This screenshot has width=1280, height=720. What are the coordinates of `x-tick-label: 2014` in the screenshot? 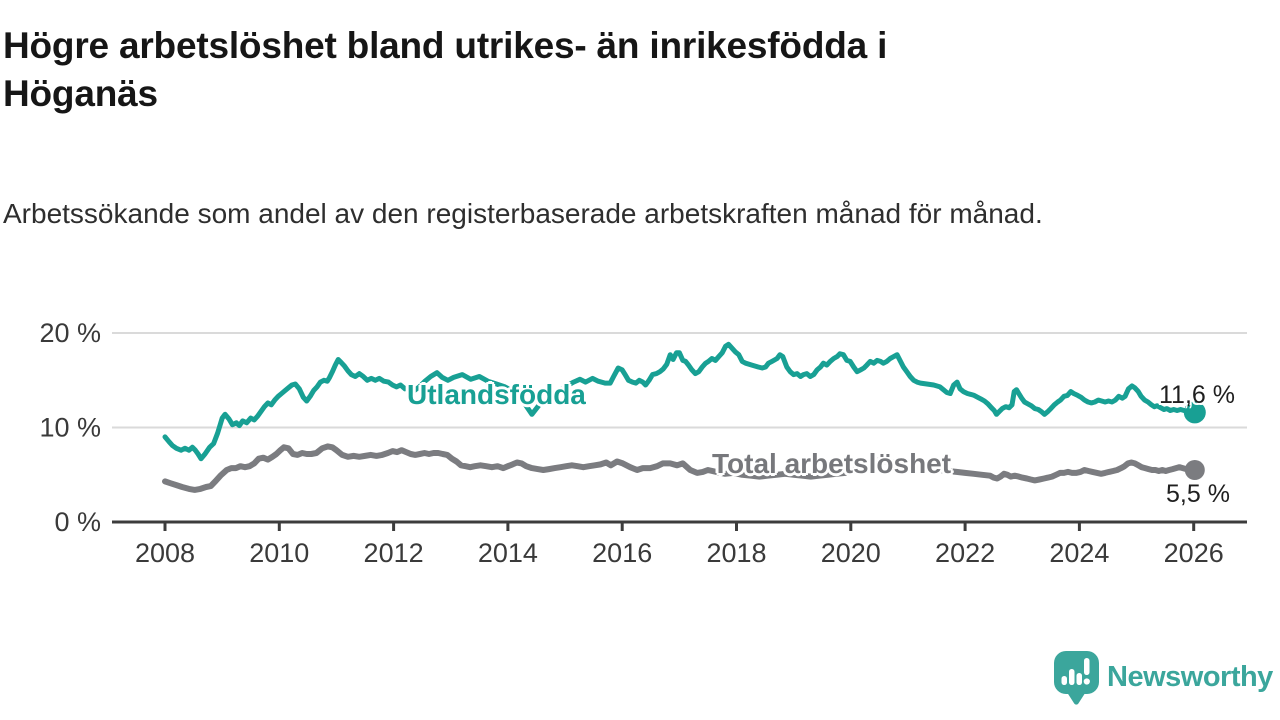 It's located at (508, 553).